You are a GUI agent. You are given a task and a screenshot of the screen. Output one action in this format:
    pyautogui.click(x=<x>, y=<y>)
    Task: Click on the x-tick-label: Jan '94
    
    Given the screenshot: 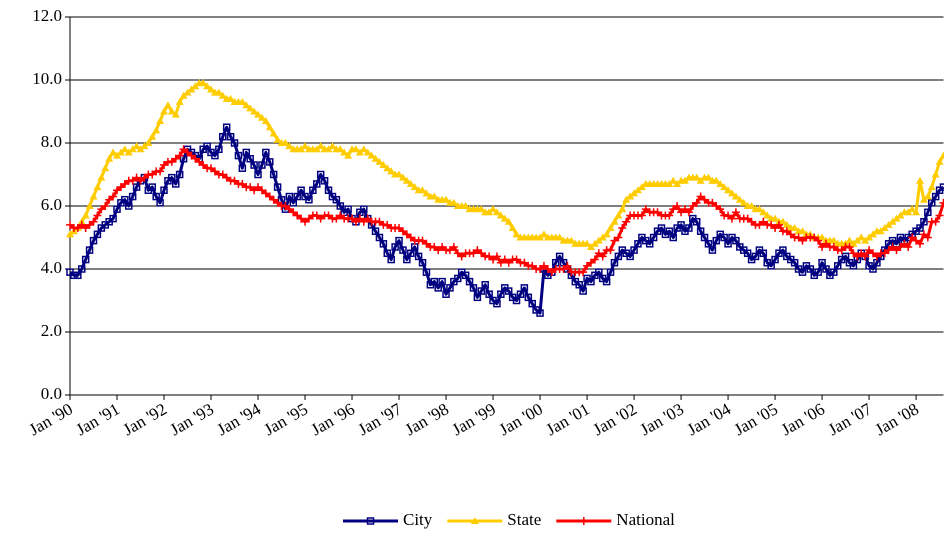 What is the action you would take?
    pyautogui.click(x=239, y=419)
    